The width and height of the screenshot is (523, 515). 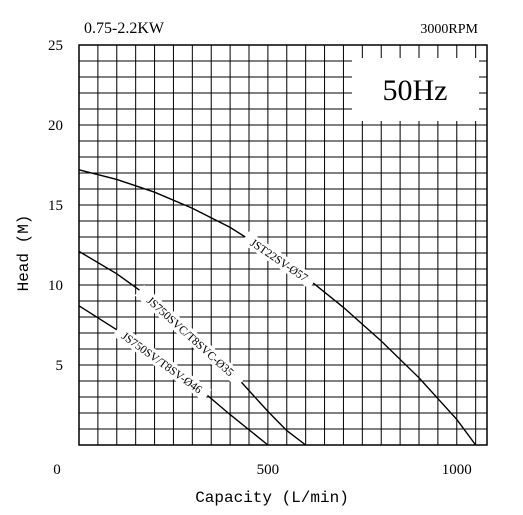 I want to click on y-tick-label: 25, so click(x=55, y=46).